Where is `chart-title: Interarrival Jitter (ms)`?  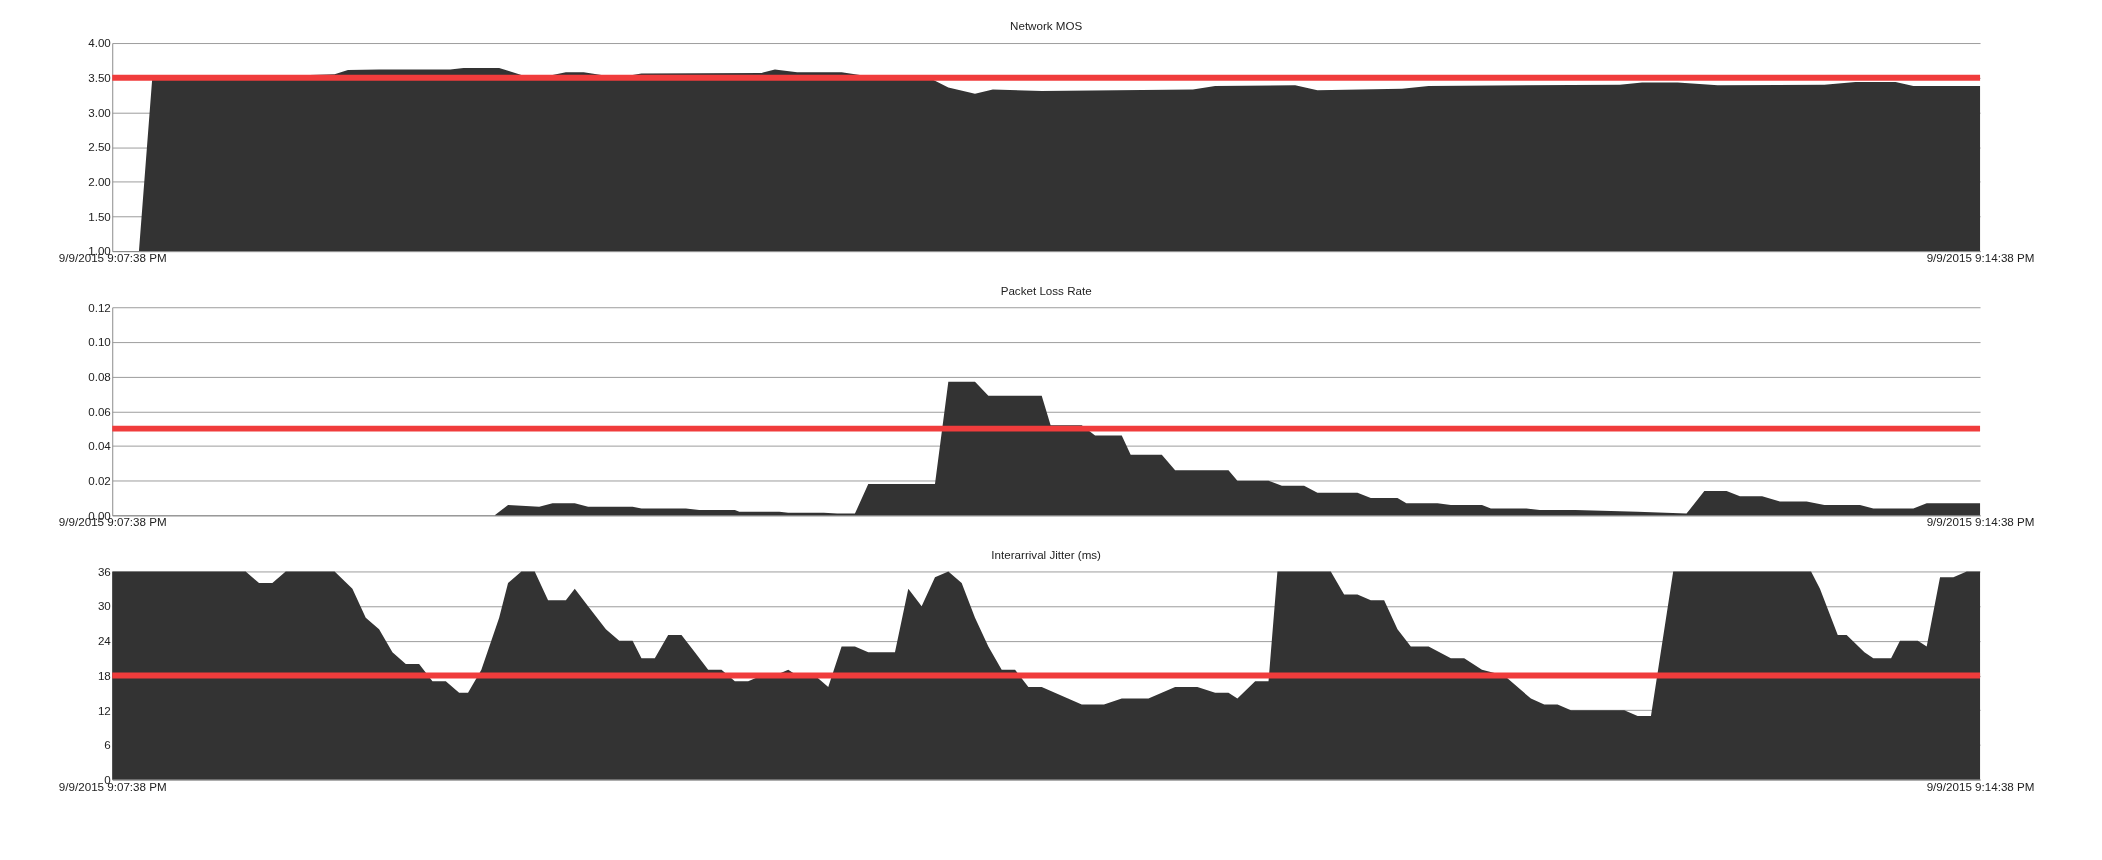 chart-title: Interarrival Jitter (ms) is located at coordinates (1046, 554).